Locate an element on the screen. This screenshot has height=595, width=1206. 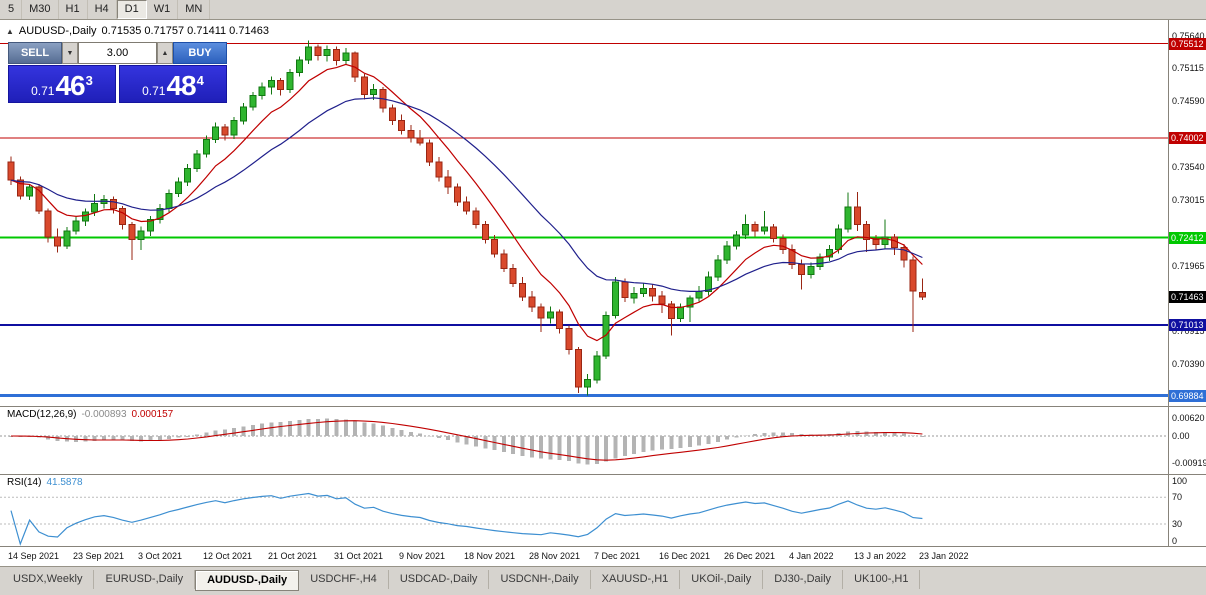
rsi-axis-tick: 0 is located at coordinates (1175, 541).